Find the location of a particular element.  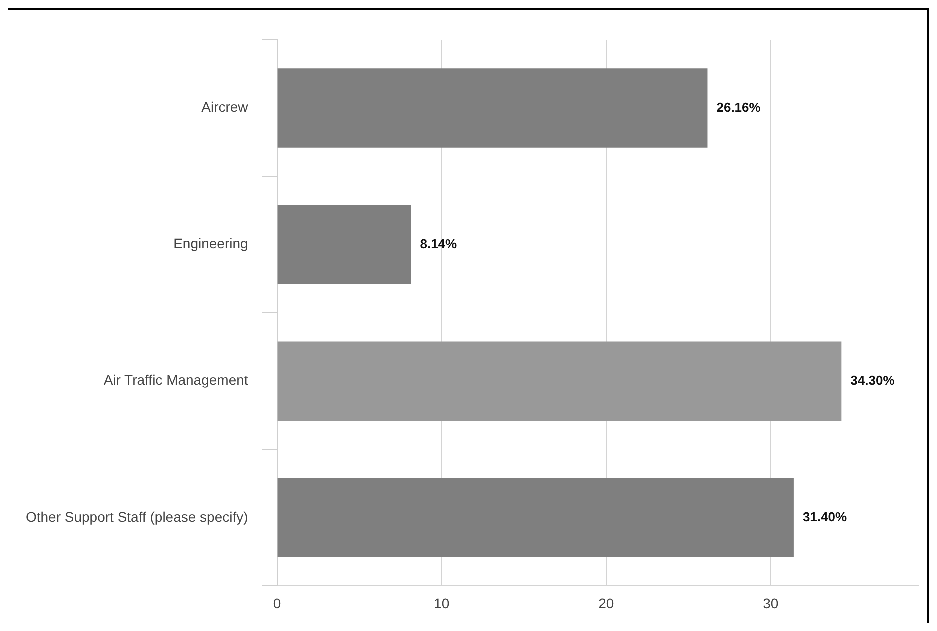

x-tick-label: 10 is located at coordinates (442, 603).